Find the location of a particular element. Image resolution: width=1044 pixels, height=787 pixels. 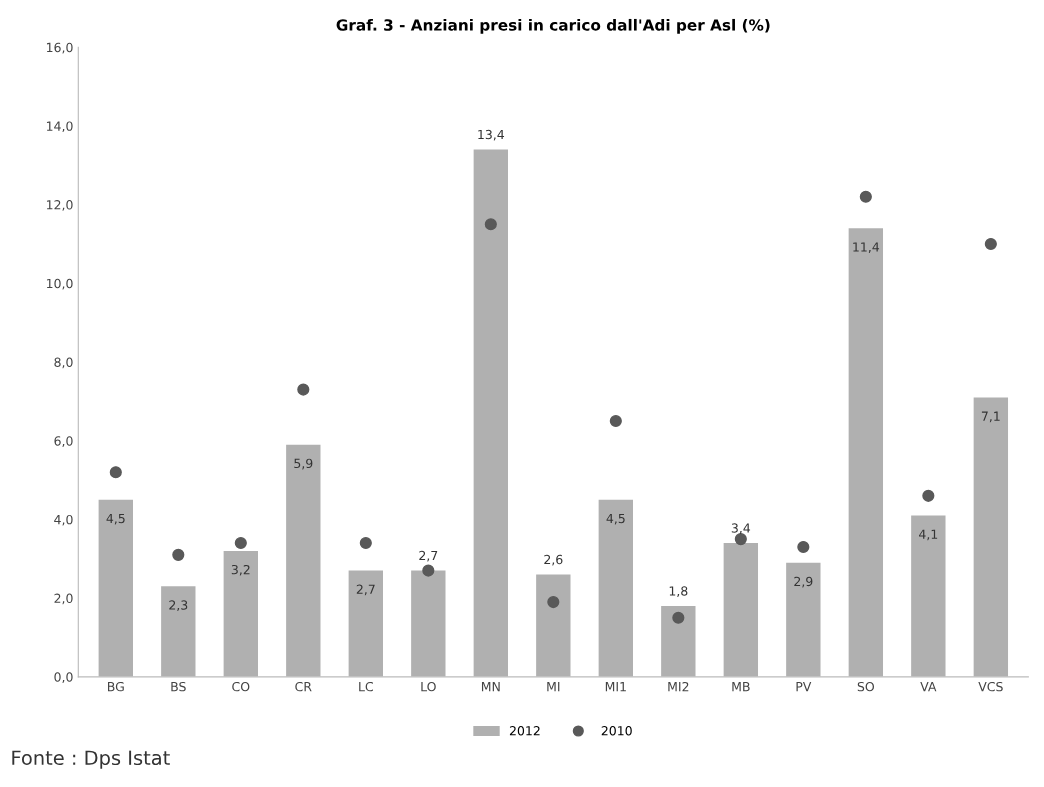

chart-title: Graf. 3 - Anziani presi in carico dall'Adi per Asl (%) is located at coordinates (553, 26).